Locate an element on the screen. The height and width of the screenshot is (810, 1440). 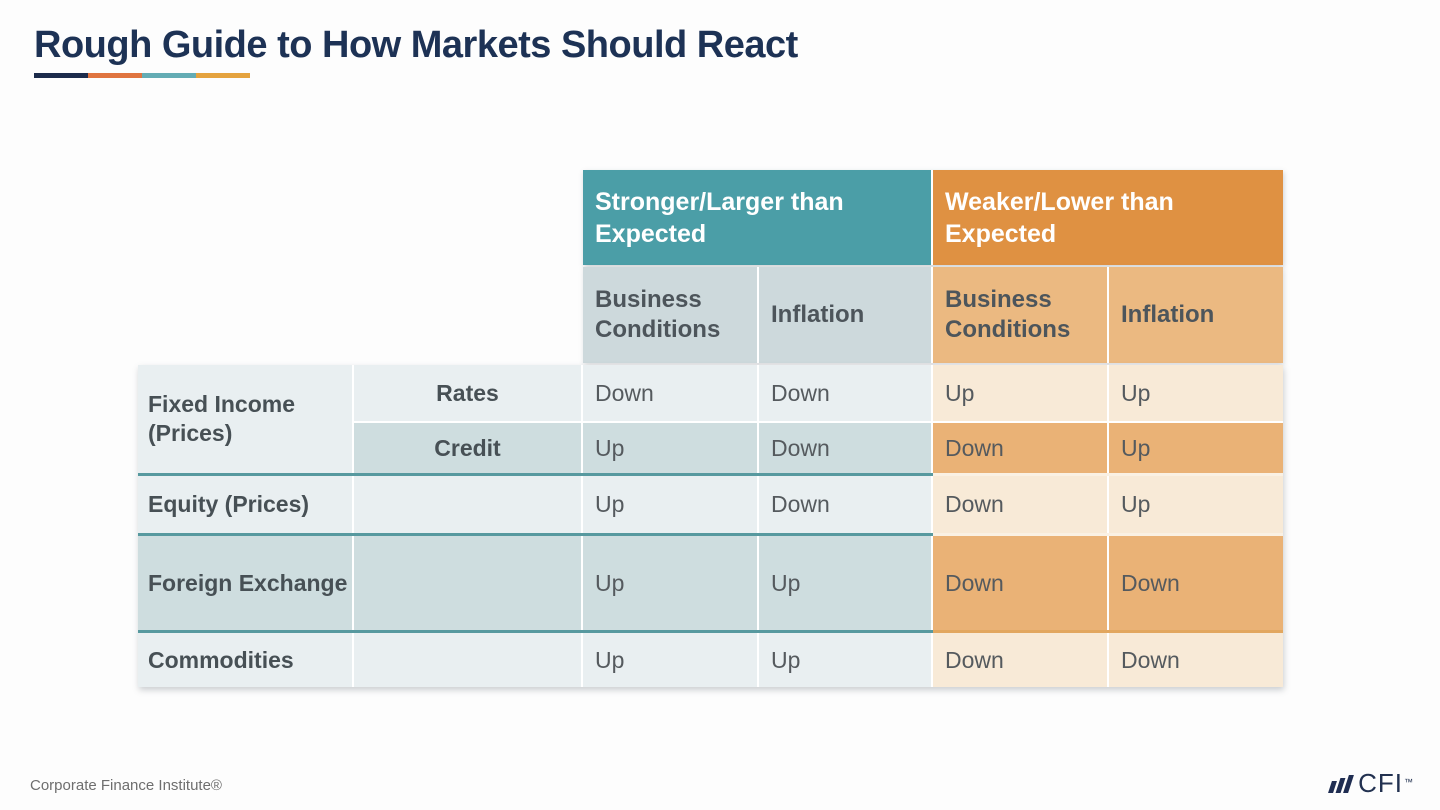
row-sublabel-rates: Rates is located at coordinates (467, 393).